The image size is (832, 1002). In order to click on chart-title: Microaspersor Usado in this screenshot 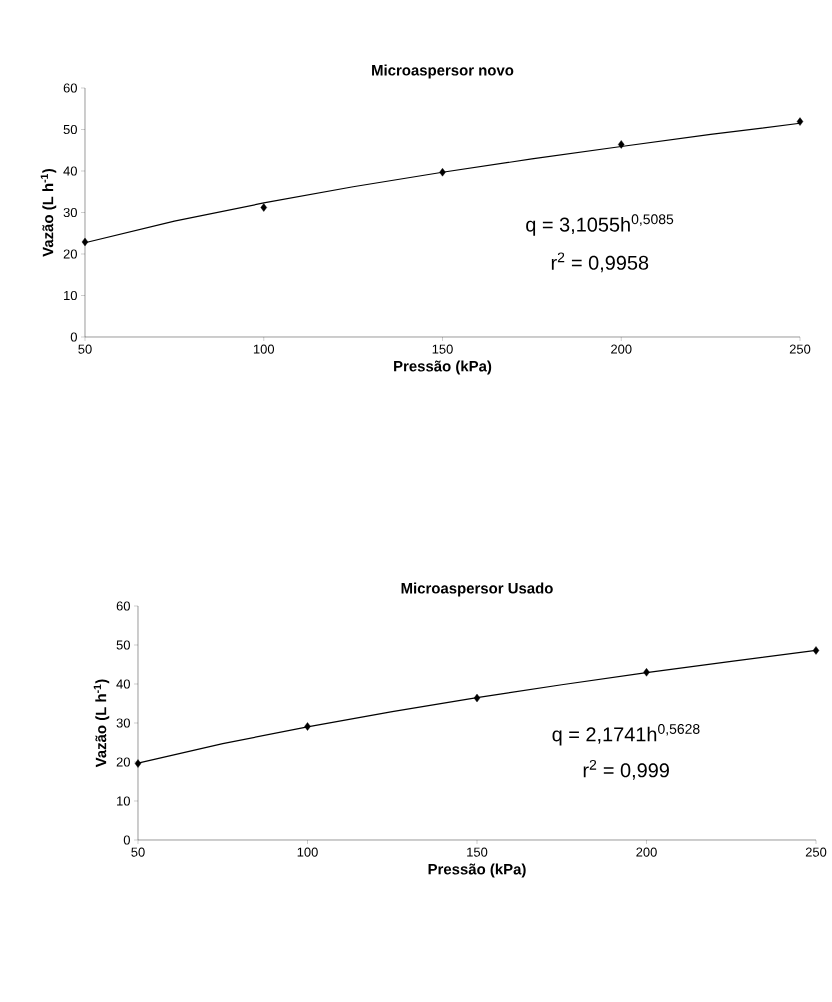, I will do `click(477, 589)`.